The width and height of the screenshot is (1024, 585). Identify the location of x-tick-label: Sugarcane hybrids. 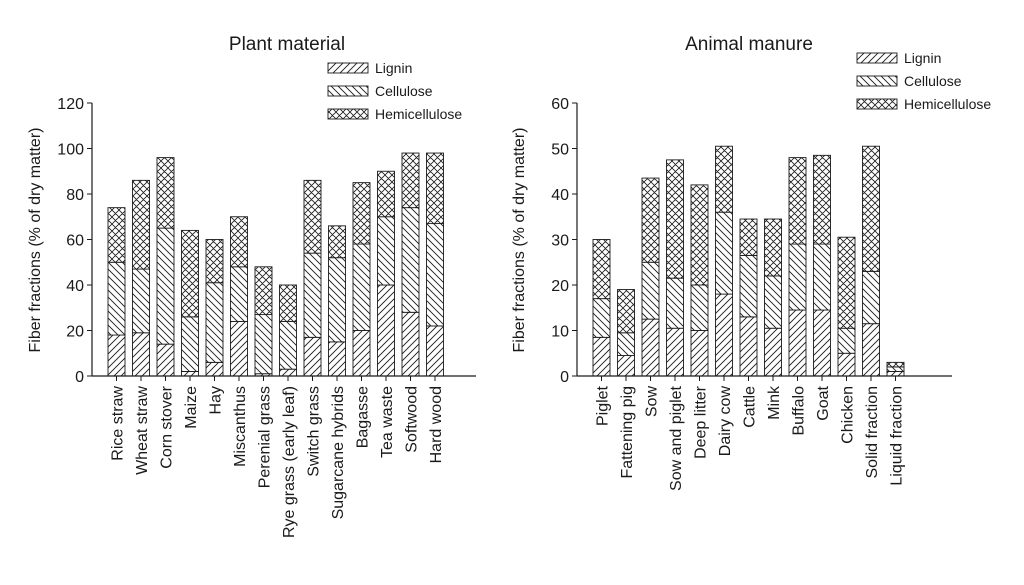
(338, 452).